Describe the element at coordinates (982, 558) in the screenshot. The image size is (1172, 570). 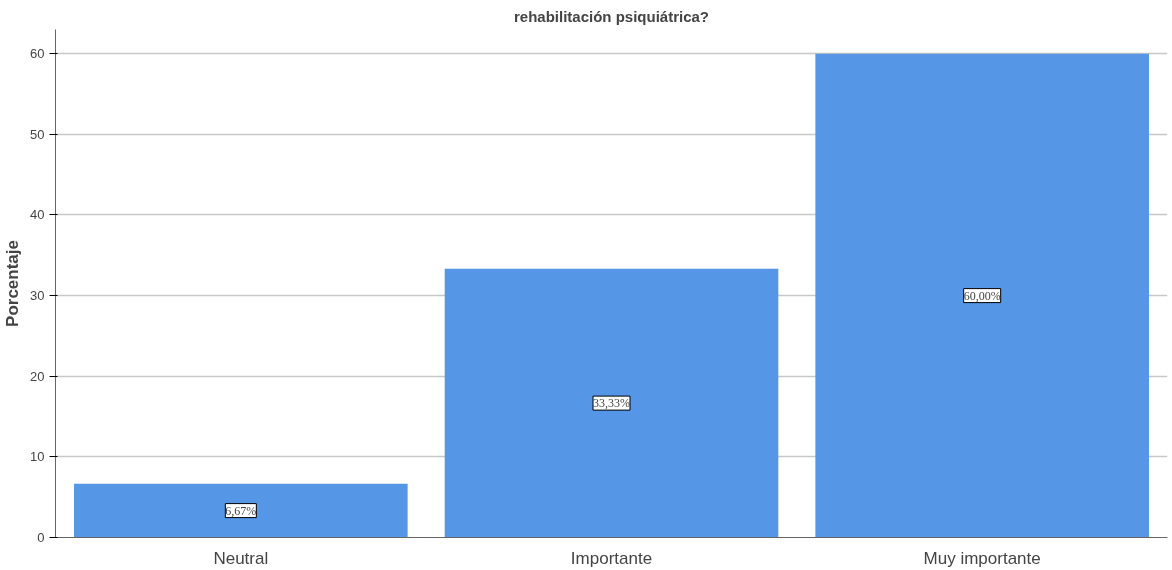
I see `x-tick-label: Muy importante` at that location.